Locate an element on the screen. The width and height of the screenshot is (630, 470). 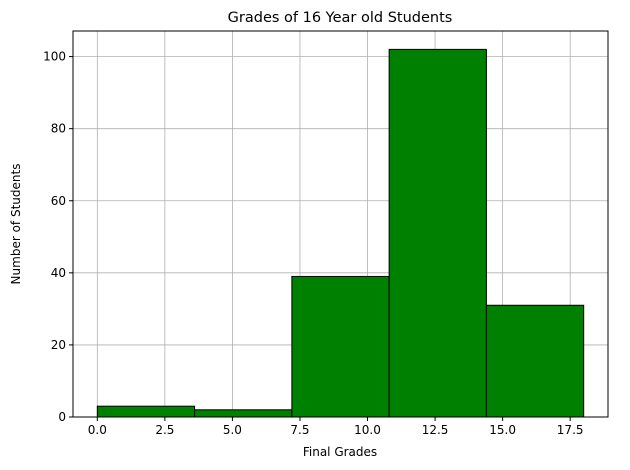
chart-title: Grades of 16 Year old Students is located at coordinates (340, 18).